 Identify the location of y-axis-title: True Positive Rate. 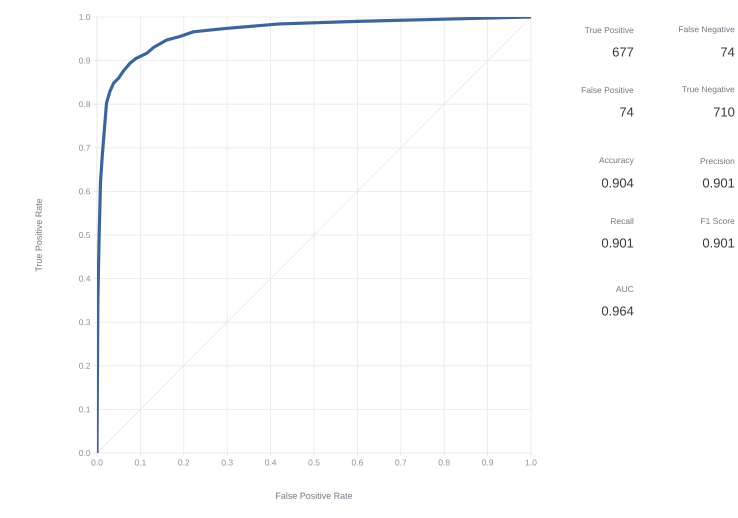
(38, 235).